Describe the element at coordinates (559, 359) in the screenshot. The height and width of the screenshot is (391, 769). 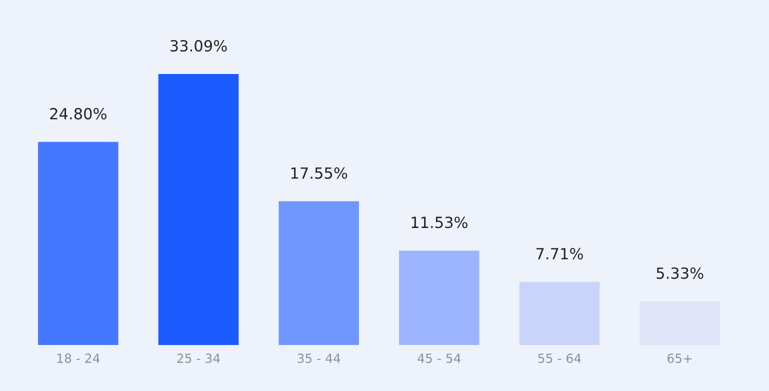
I see `x-tick-label: 55 - 64` at that location.